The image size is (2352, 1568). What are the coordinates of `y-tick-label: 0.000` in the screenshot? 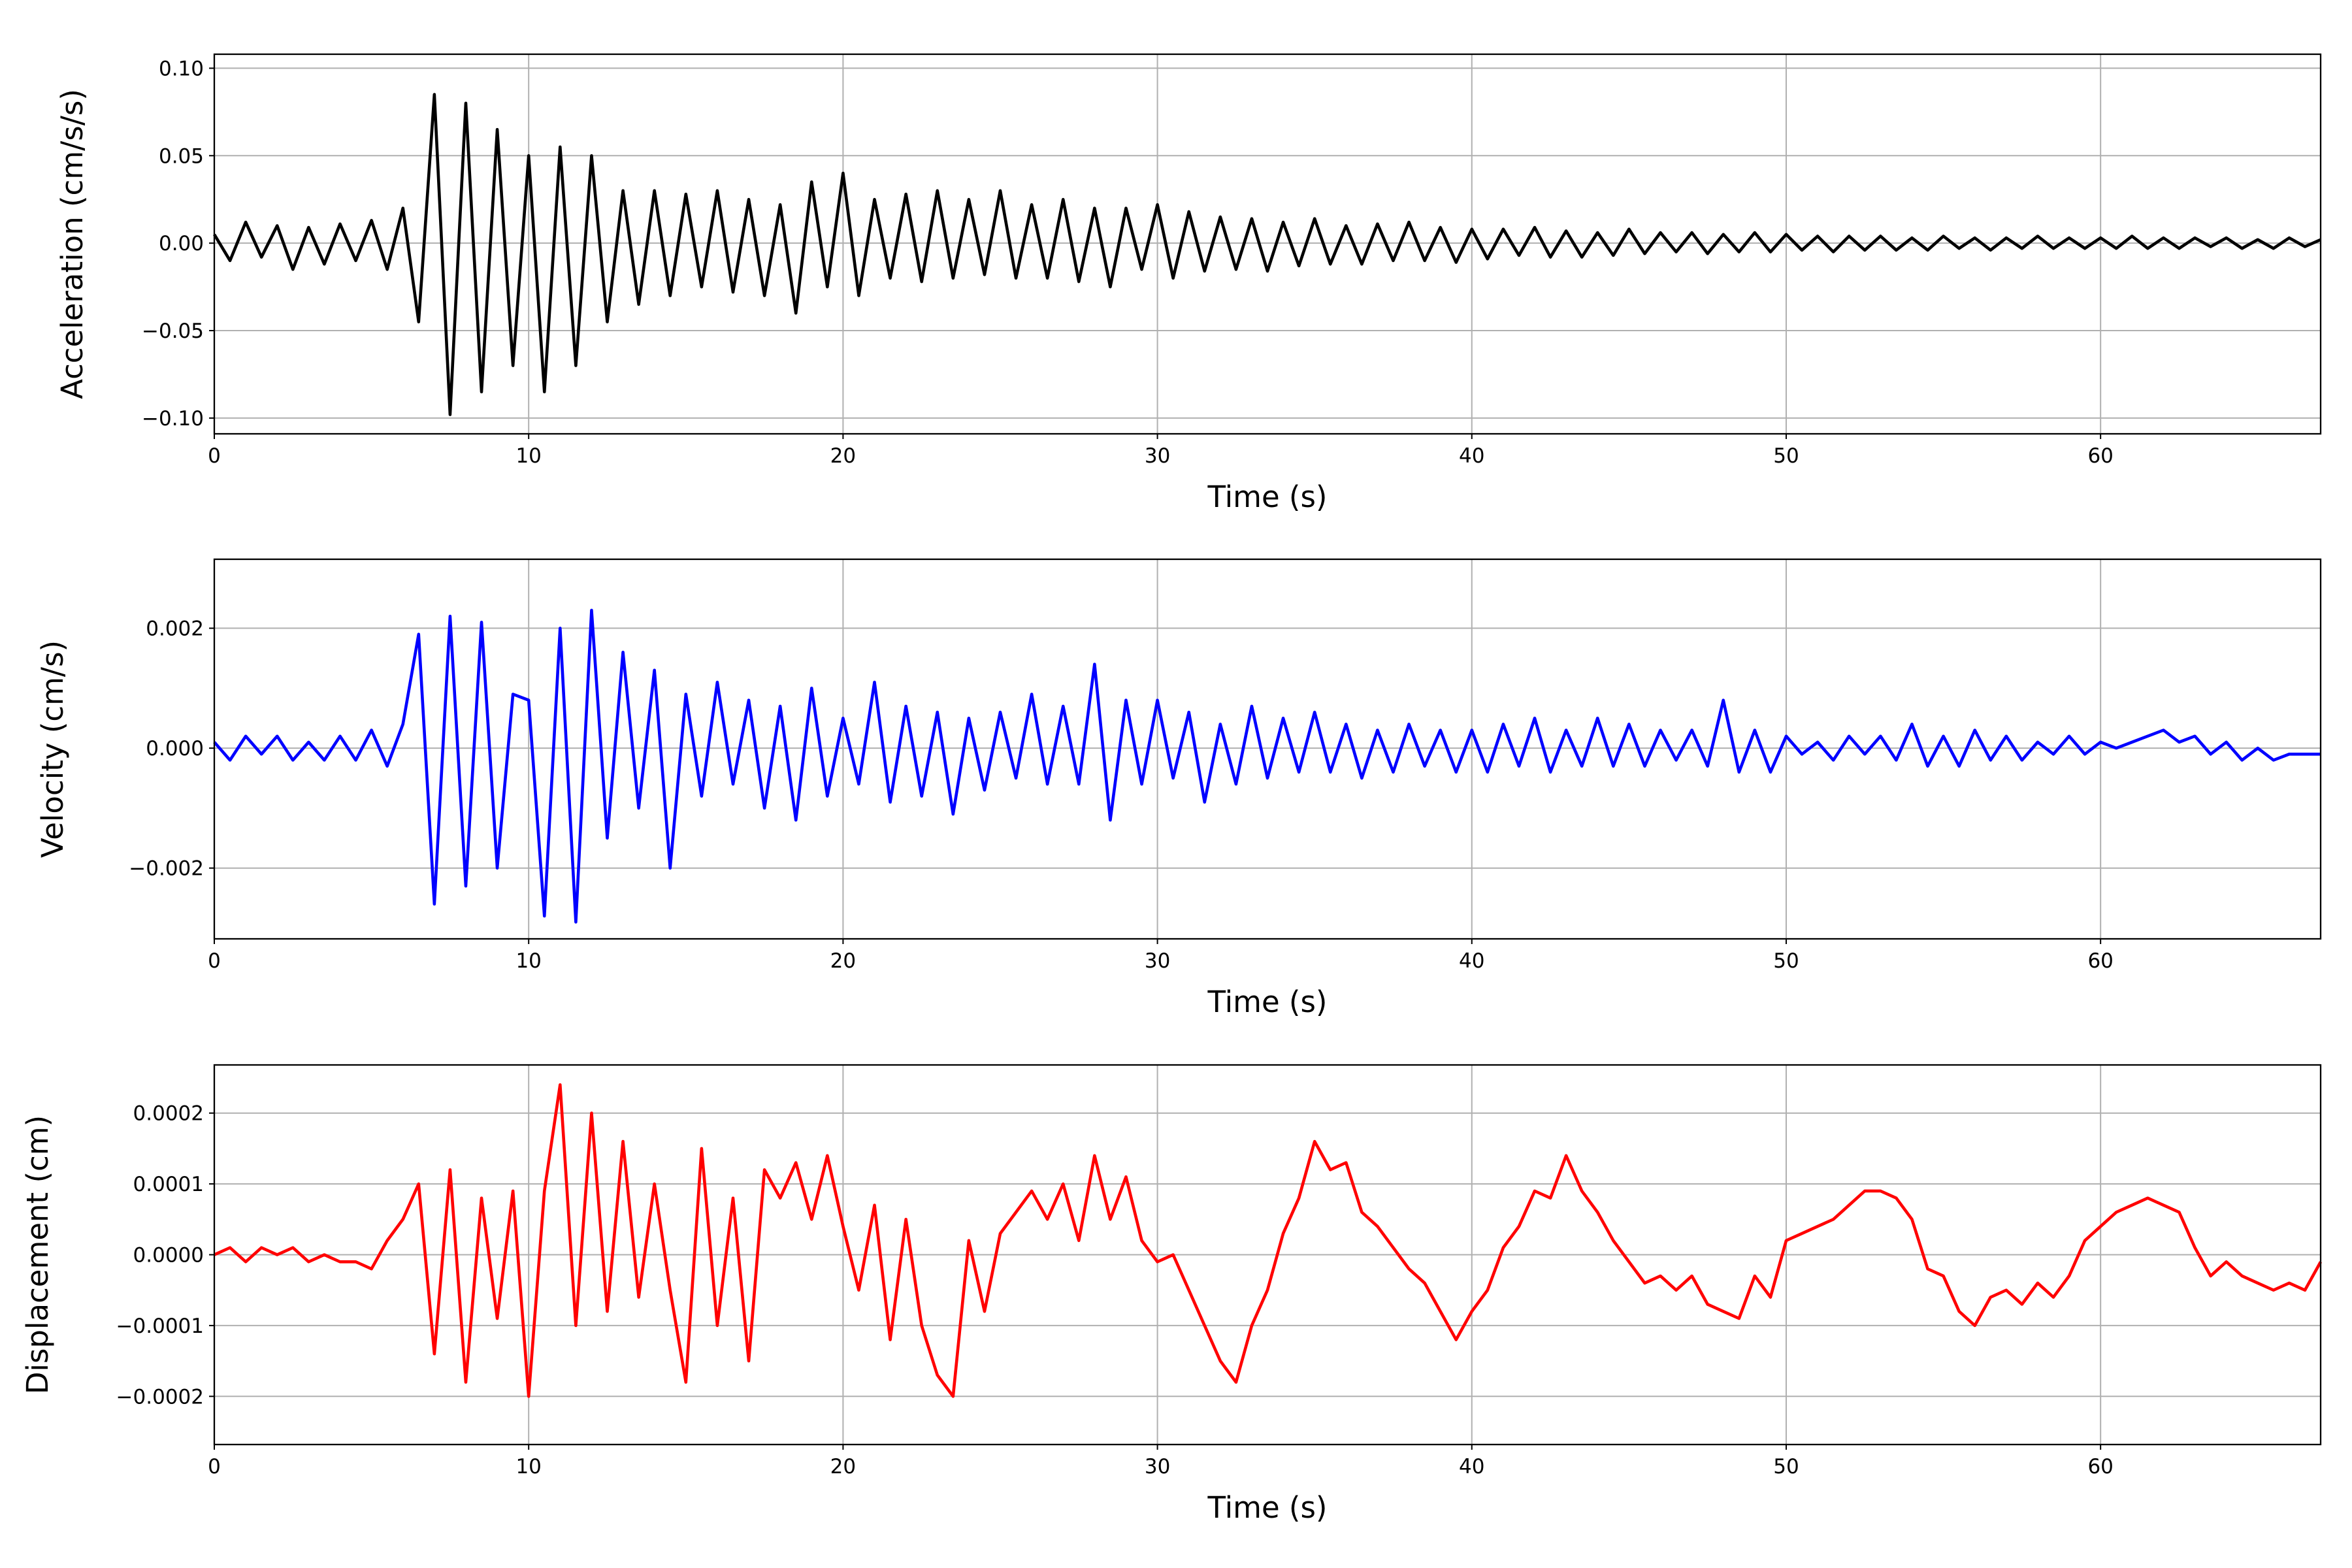 It's located at (175, 748).